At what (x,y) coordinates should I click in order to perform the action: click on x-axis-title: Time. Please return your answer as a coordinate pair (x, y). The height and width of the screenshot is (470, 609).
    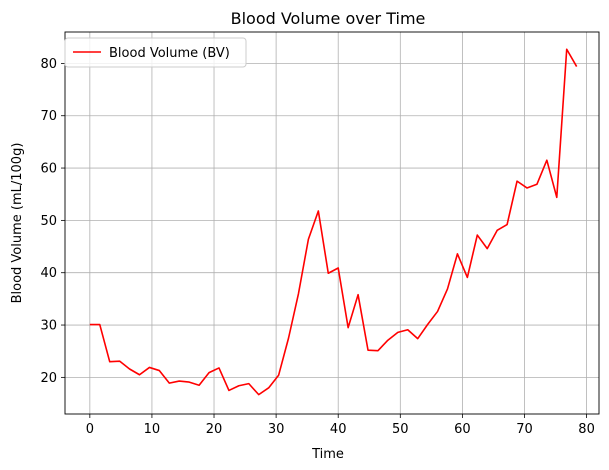
    Looking at the image, I should click on (327, 454).